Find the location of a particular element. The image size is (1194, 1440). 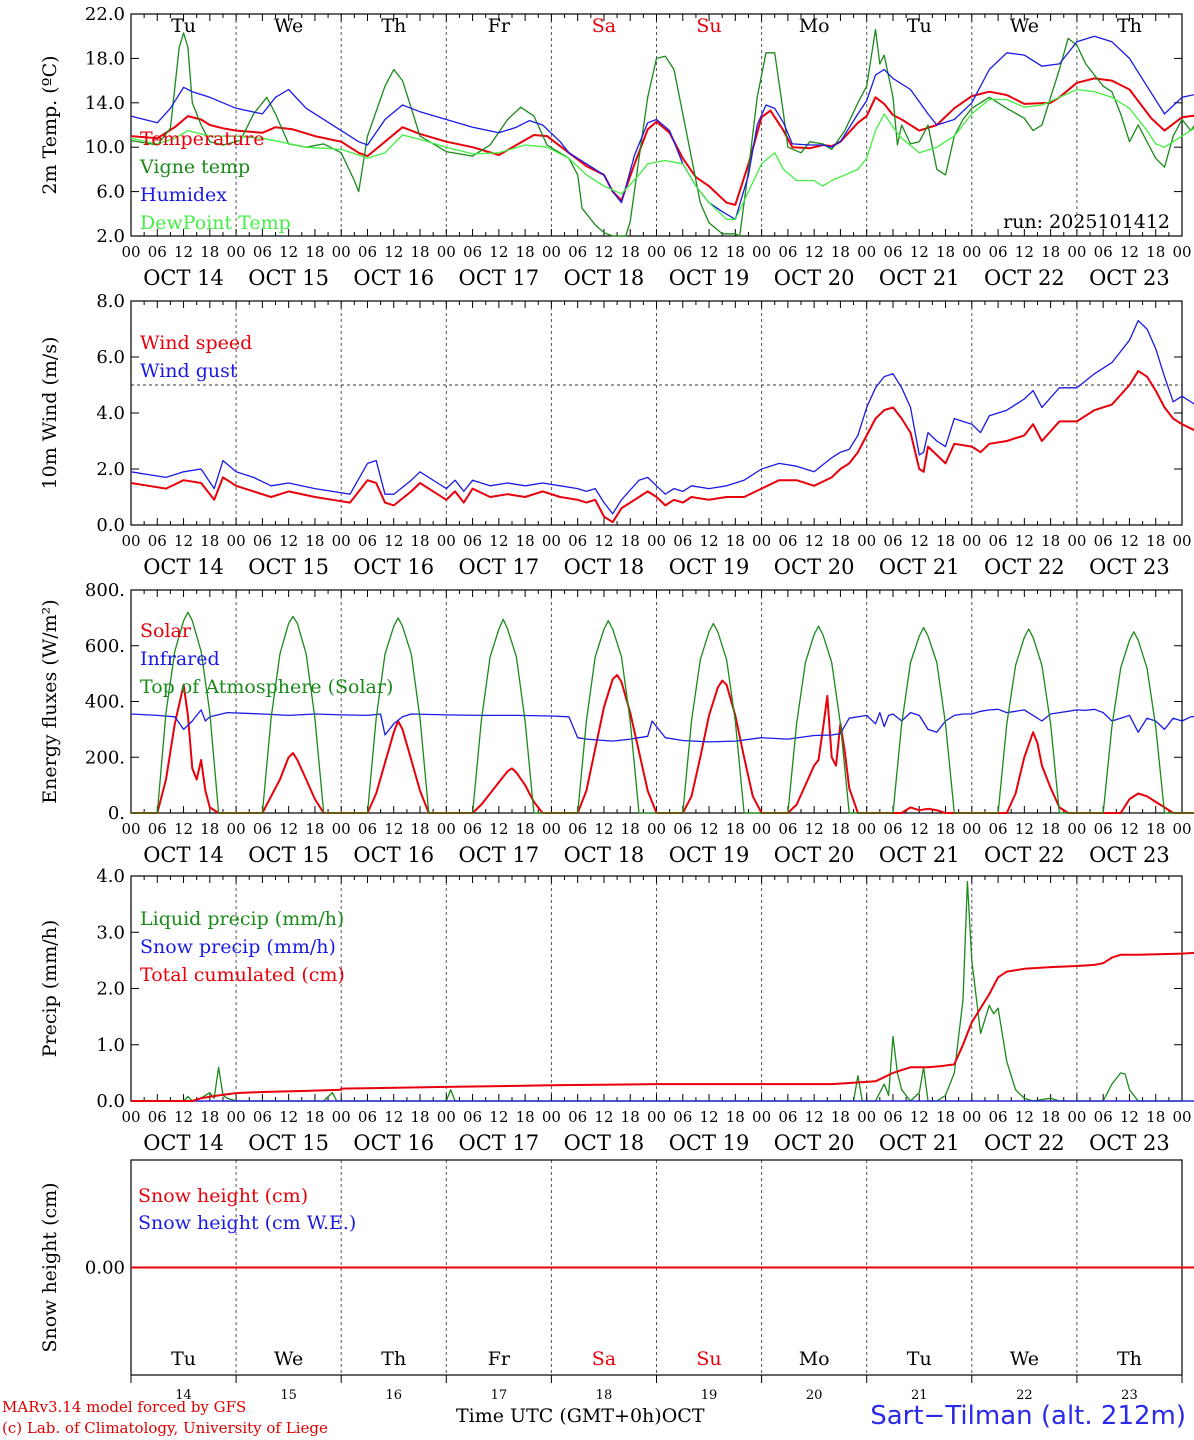

date-label: OCT 19 is located at coordinates (709, 278).